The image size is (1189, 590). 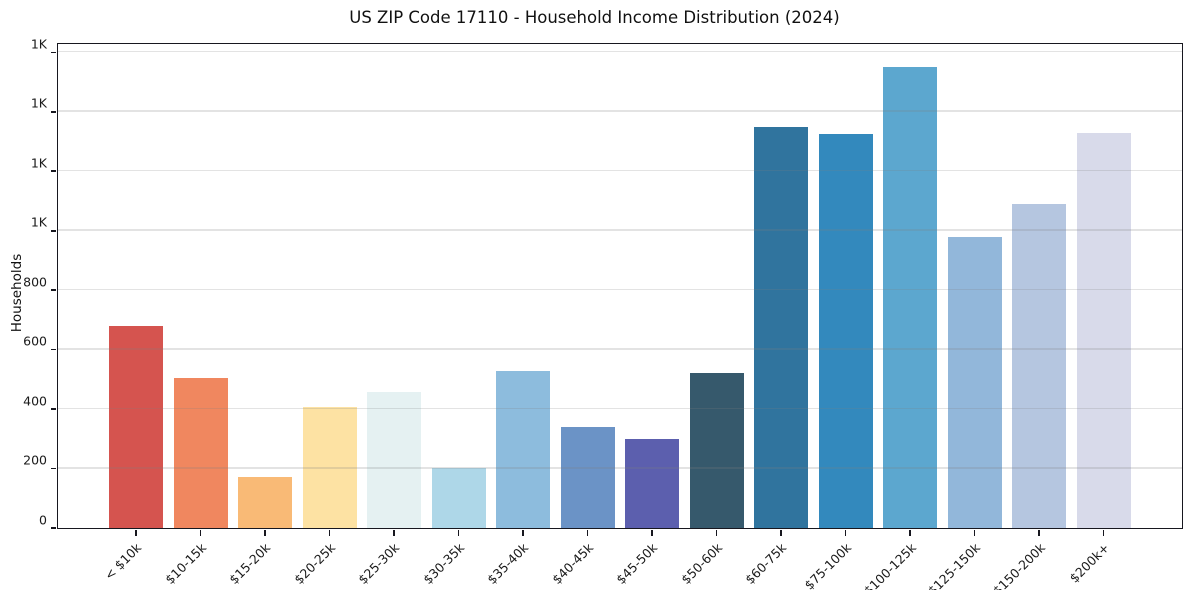 What do you see at coordinates (35, 460) in the screenshot?
I see `y-tick-label: 200` at bounding box center [35, 460].